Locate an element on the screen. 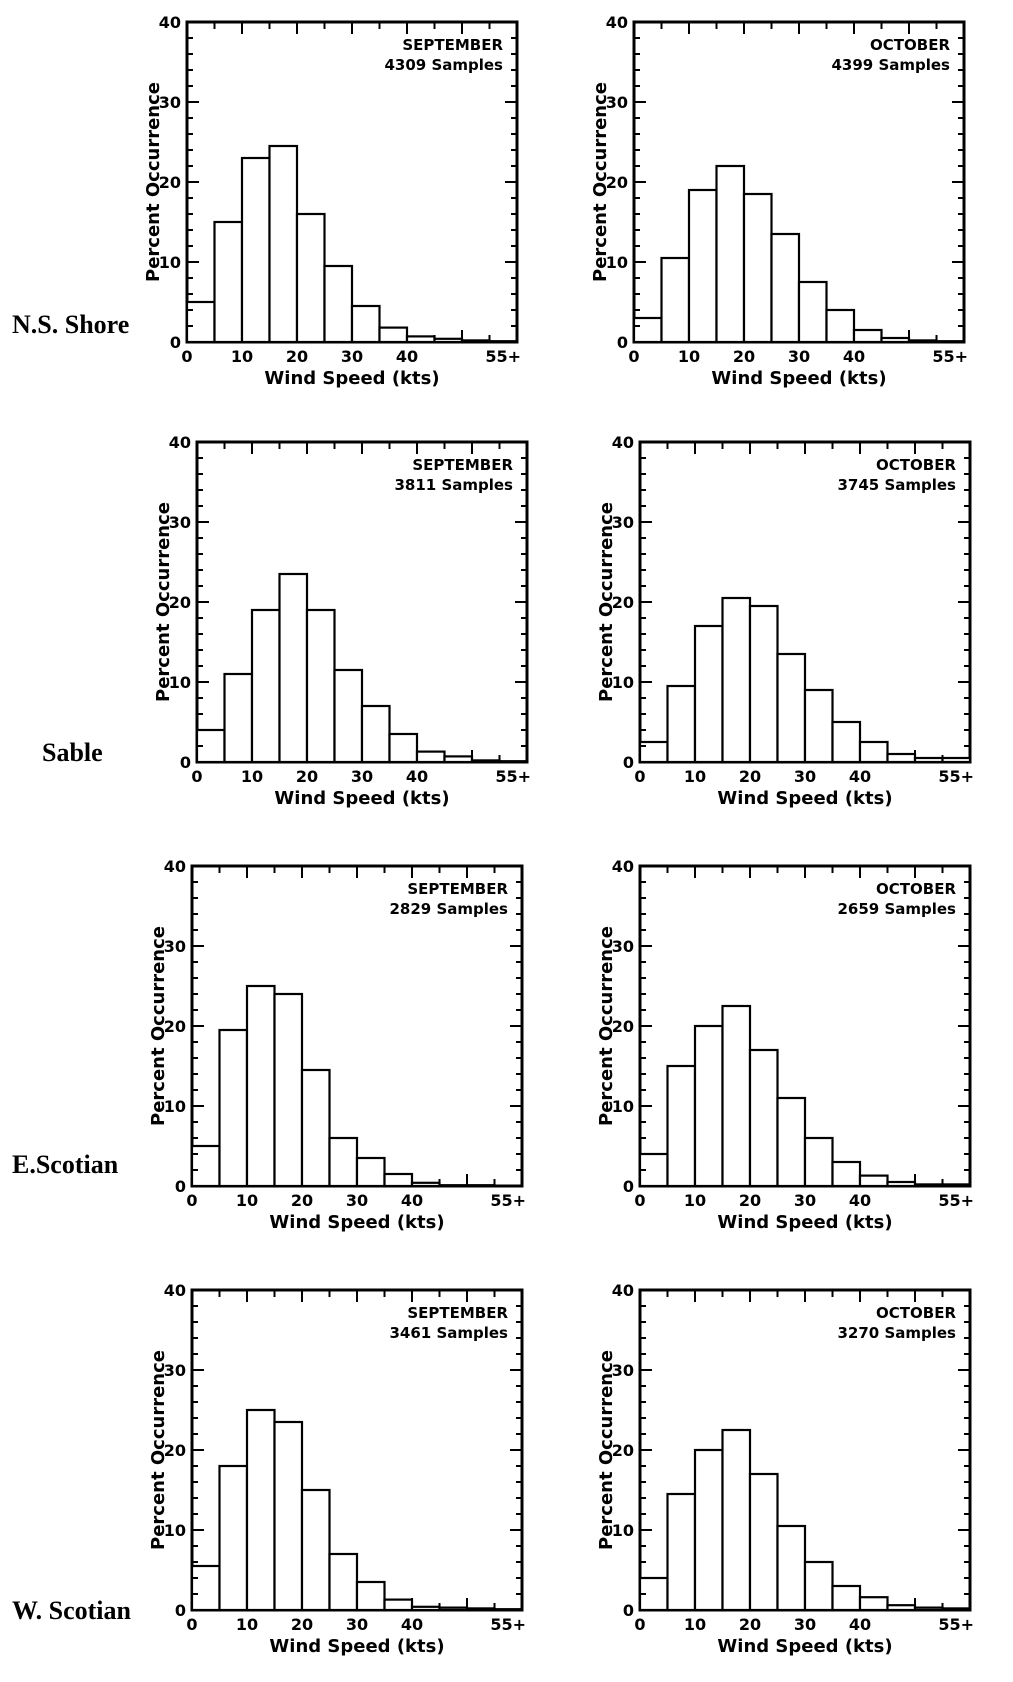  samples-label: 4399 Samples is located at coordinates (890, 65).